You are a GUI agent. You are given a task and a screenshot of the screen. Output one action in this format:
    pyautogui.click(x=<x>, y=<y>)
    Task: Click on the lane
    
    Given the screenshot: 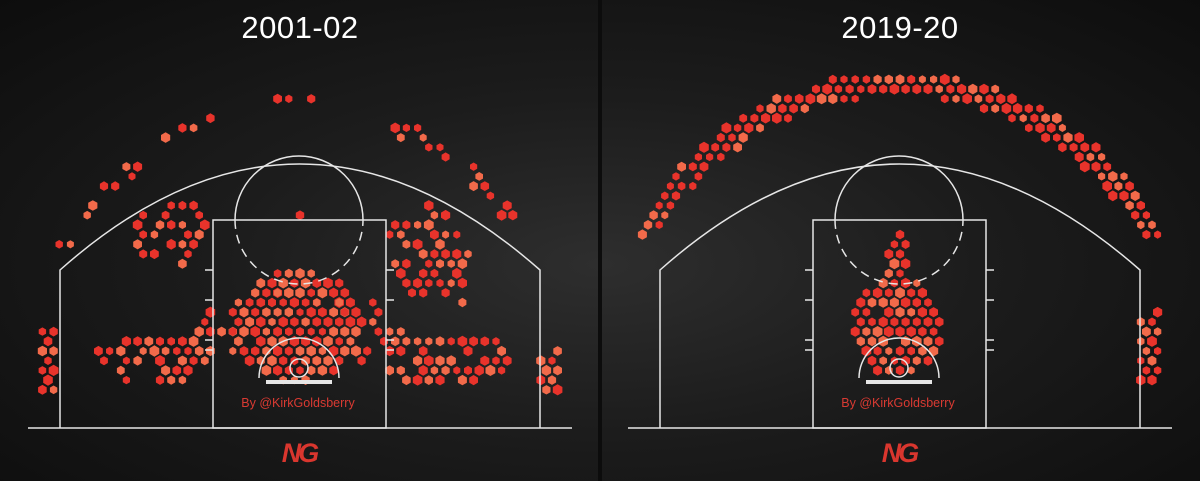 What is the action you would take?
    pyautogui.click(x=899, y=324)
    